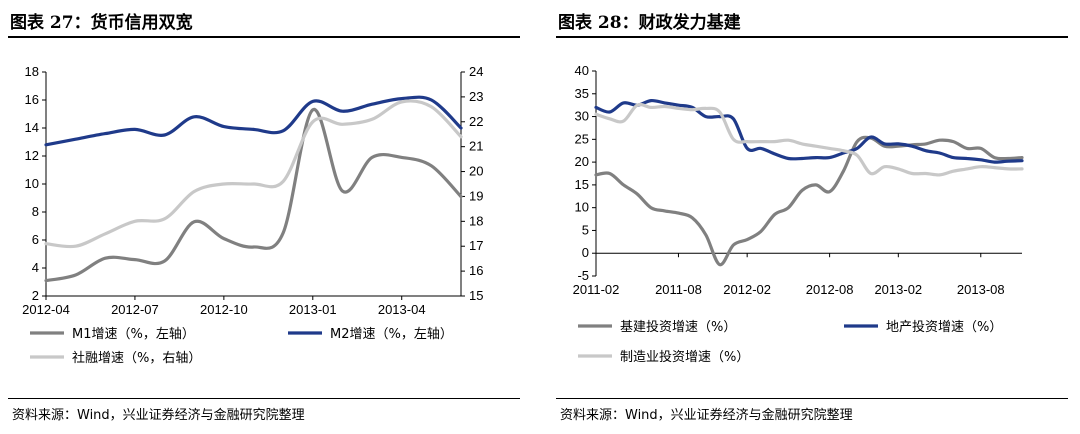 The image size is (1080, 434). Describe the element at coordinates (224, 309) in the screenshot. I see `x-tick-label: 2012-10` at that location.